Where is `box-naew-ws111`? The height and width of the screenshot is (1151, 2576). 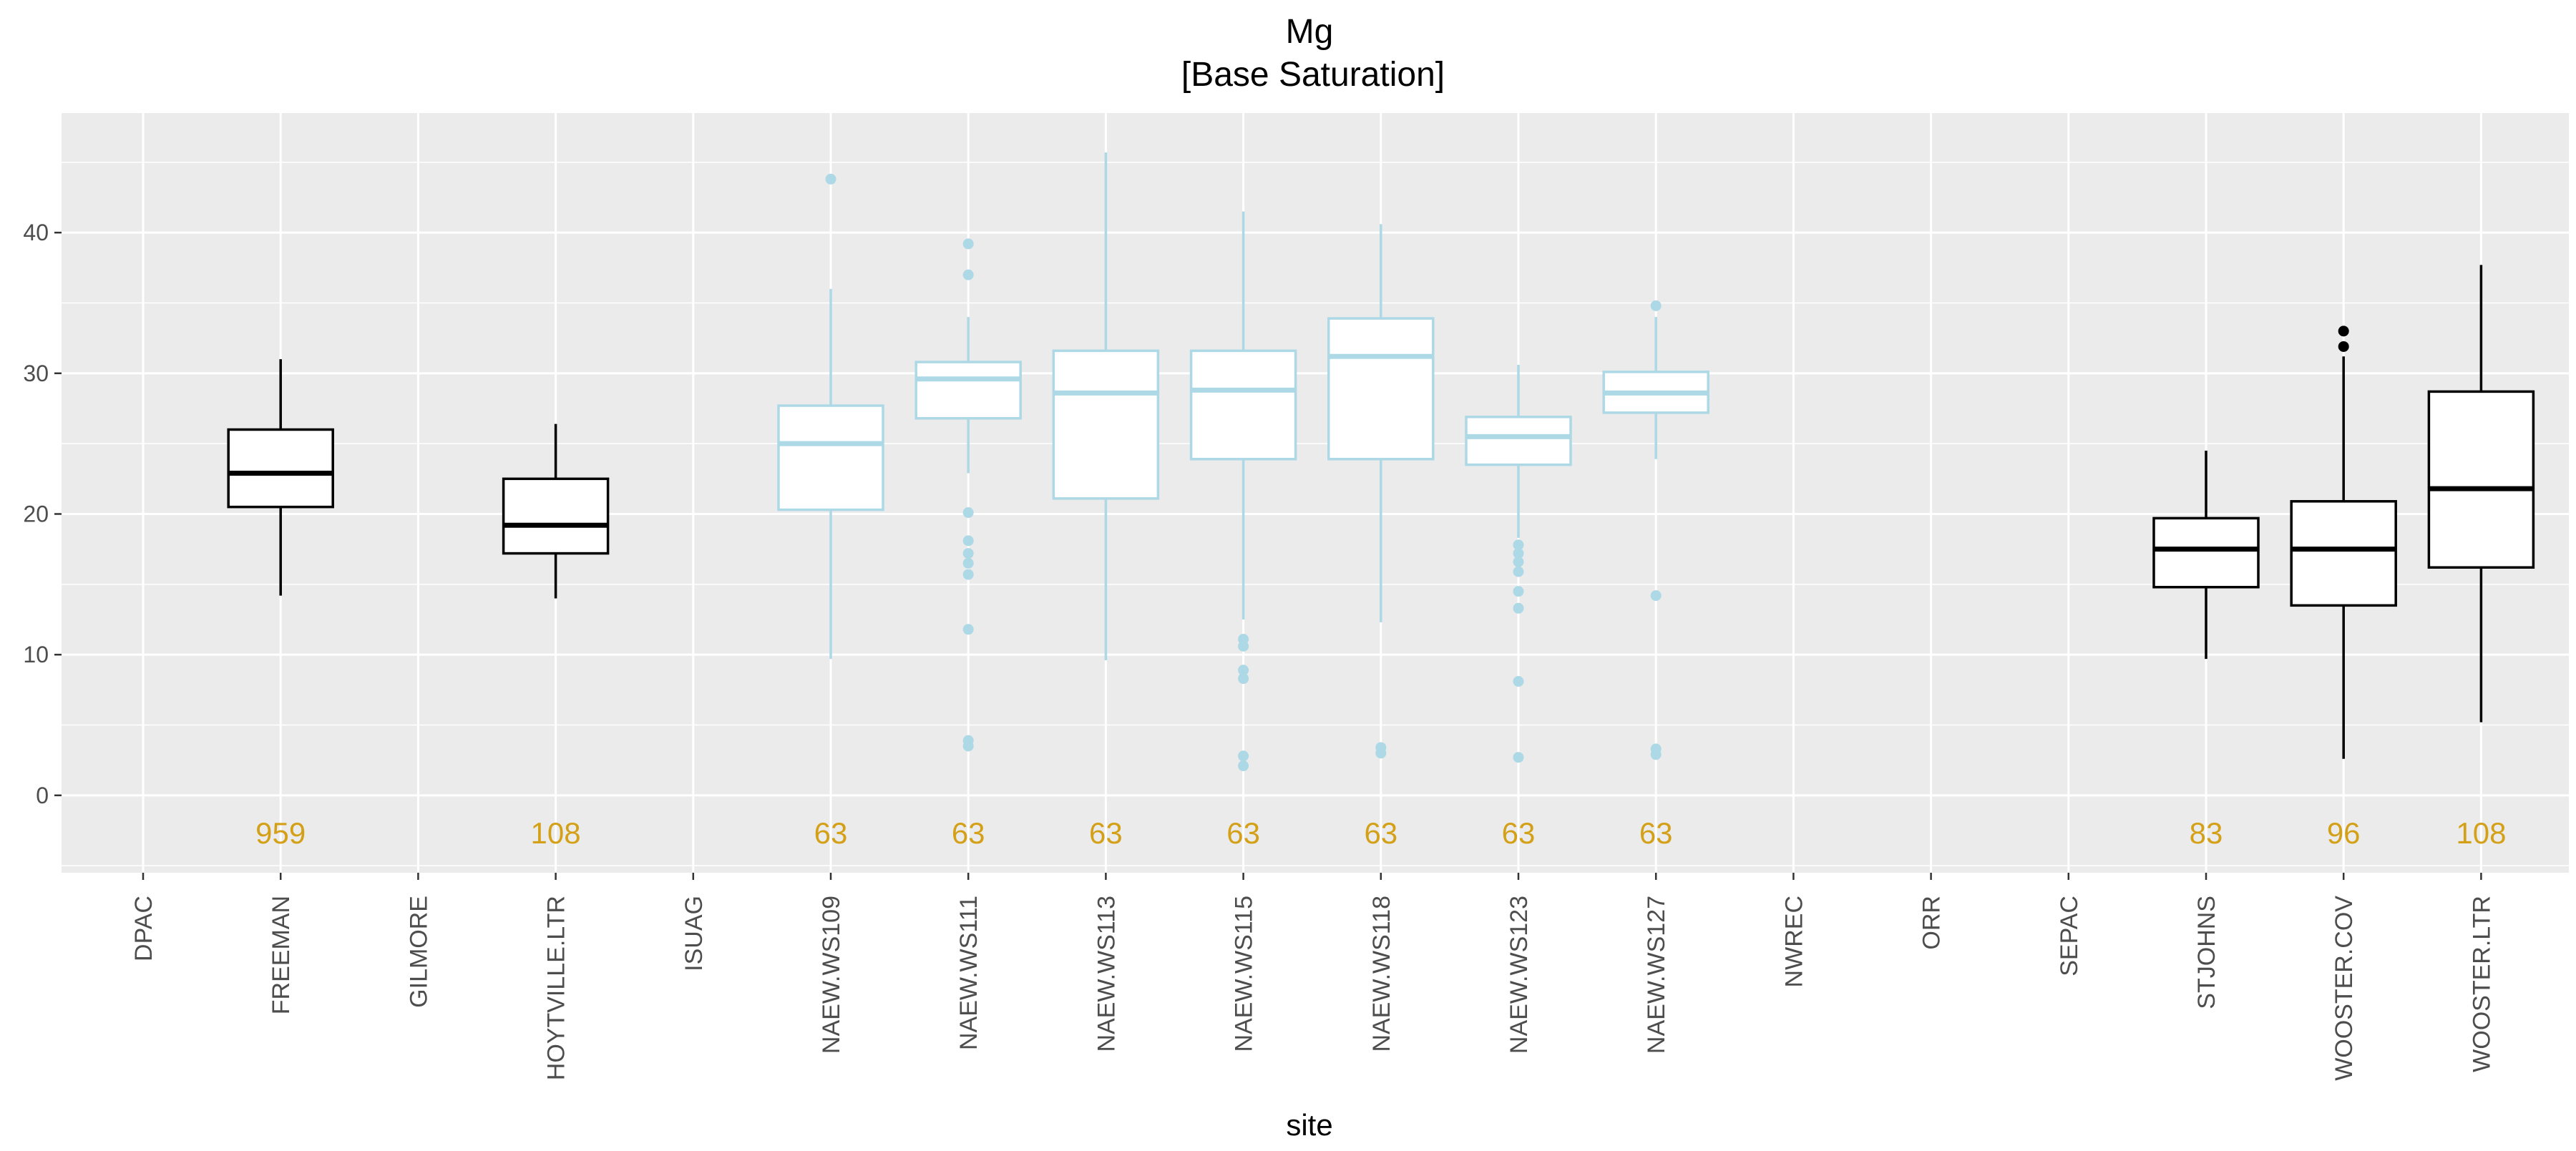
box-naew-ws111 is located at coordinates (968, 495).